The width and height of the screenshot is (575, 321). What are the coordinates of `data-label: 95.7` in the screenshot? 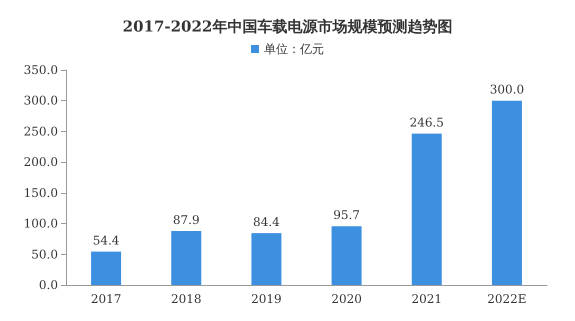 It's located at (346, 215).